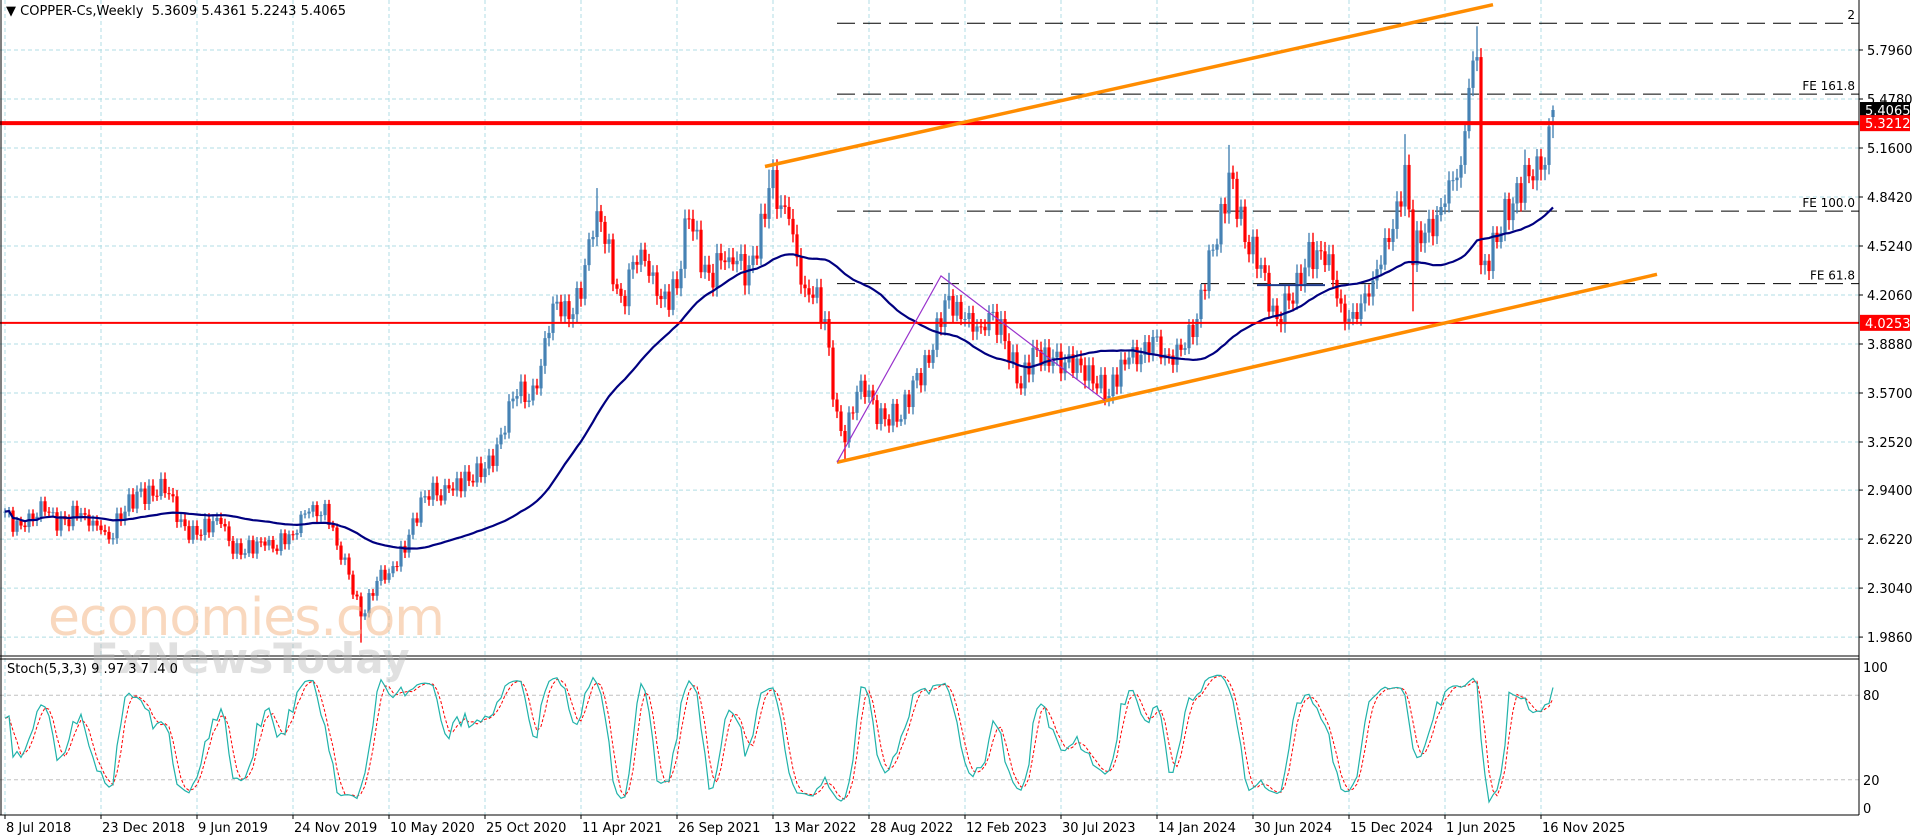 Image resolution: width=1916 pixels, height=840 pixels. What do you see at coordinates (1481, 828) in the screenshot?
I see `date-tick-label: 1 Jun 2025` at bounding box center [1481, 828].